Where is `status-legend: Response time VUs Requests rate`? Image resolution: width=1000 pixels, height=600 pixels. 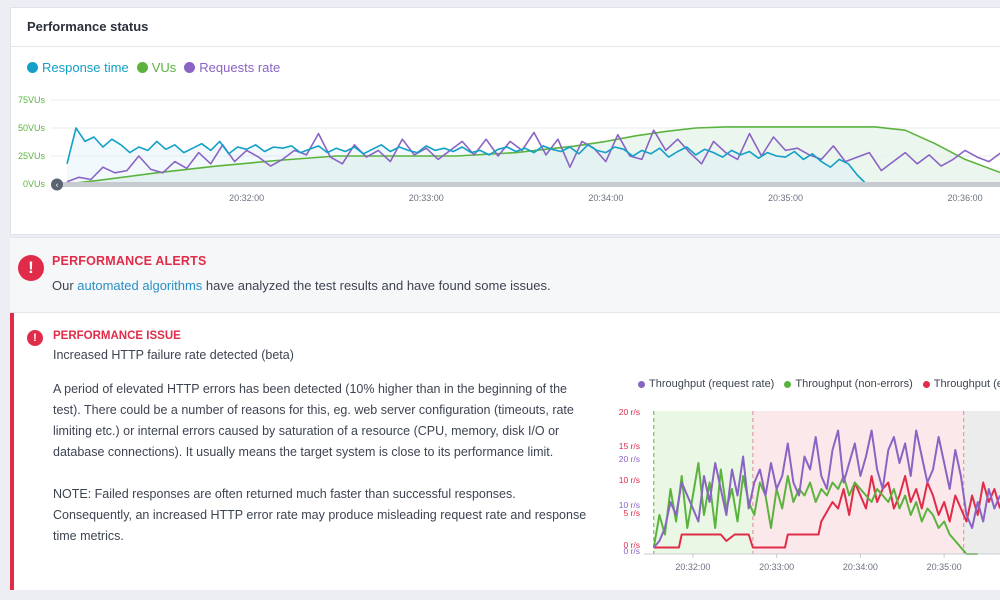 status-legend: Response time VUs Requests rate is located at coordinates (153, 67).